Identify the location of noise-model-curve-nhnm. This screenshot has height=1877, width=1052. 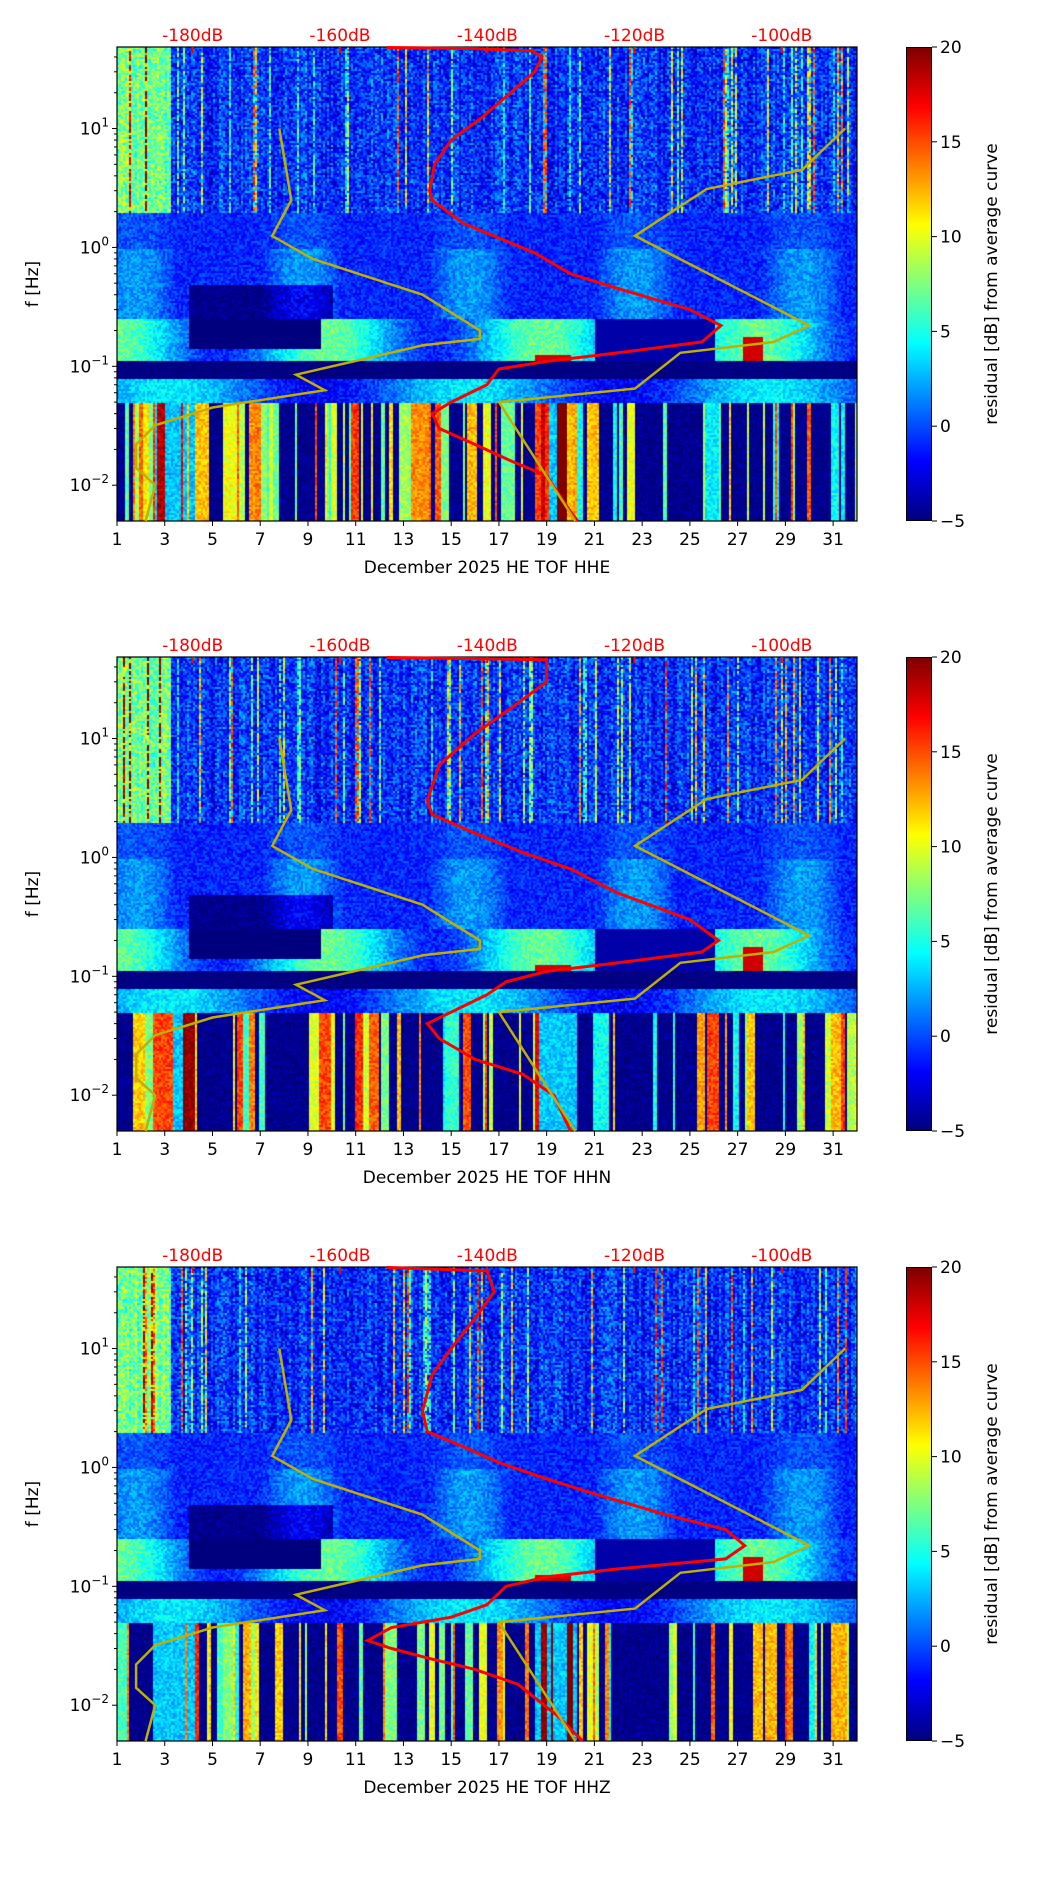
(671, 324).